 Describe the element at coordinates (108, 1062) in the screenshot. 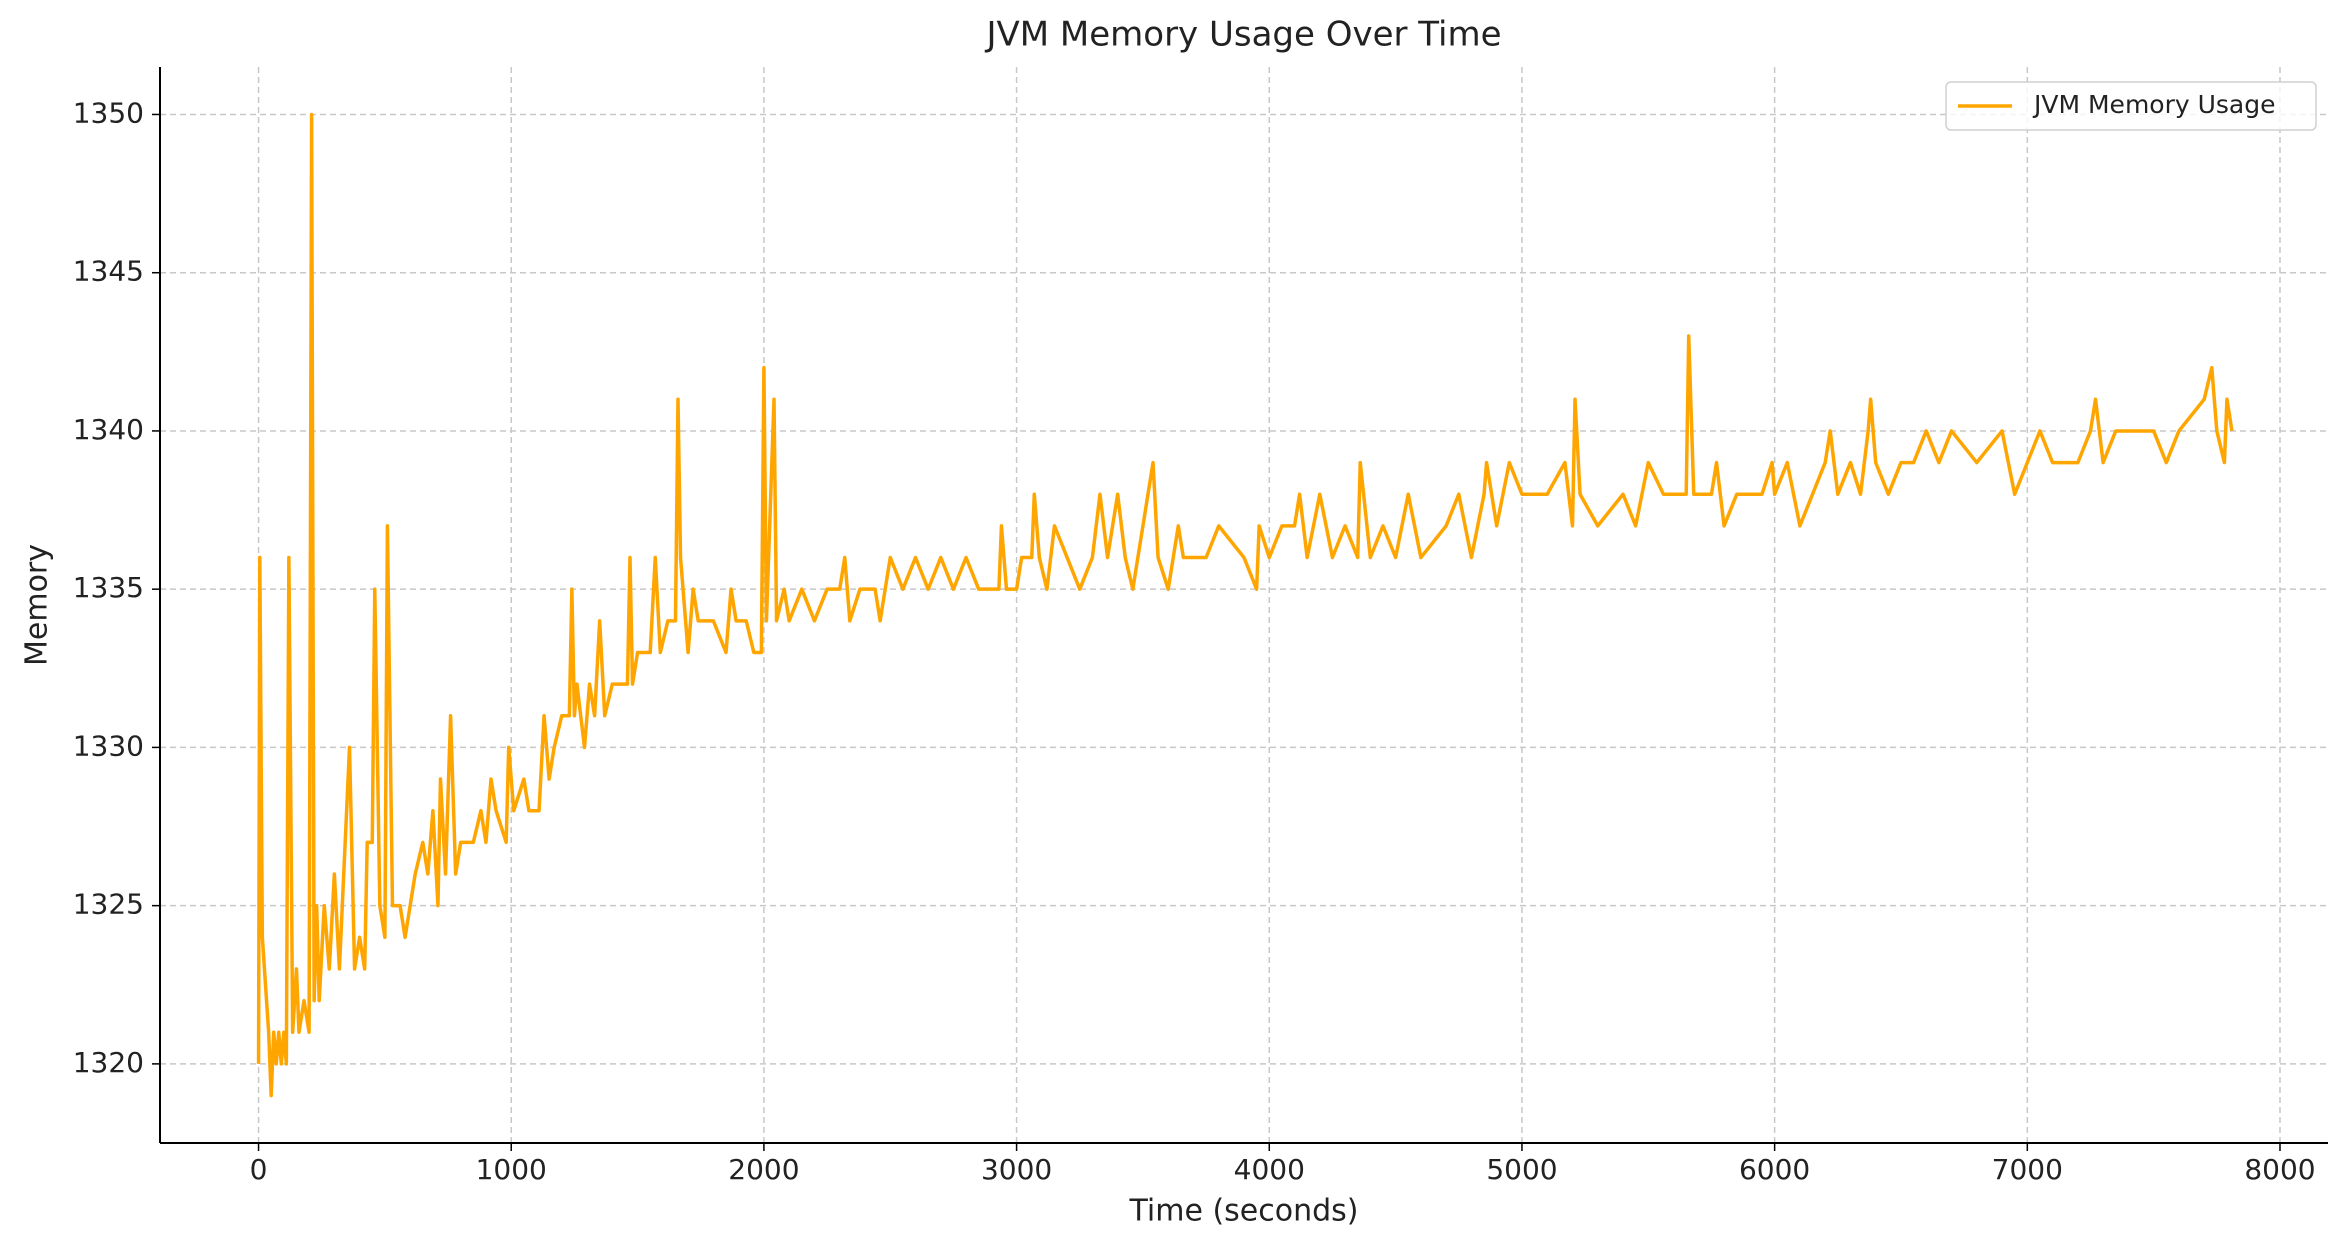

I see `y-tick-label: 1320` at that location.